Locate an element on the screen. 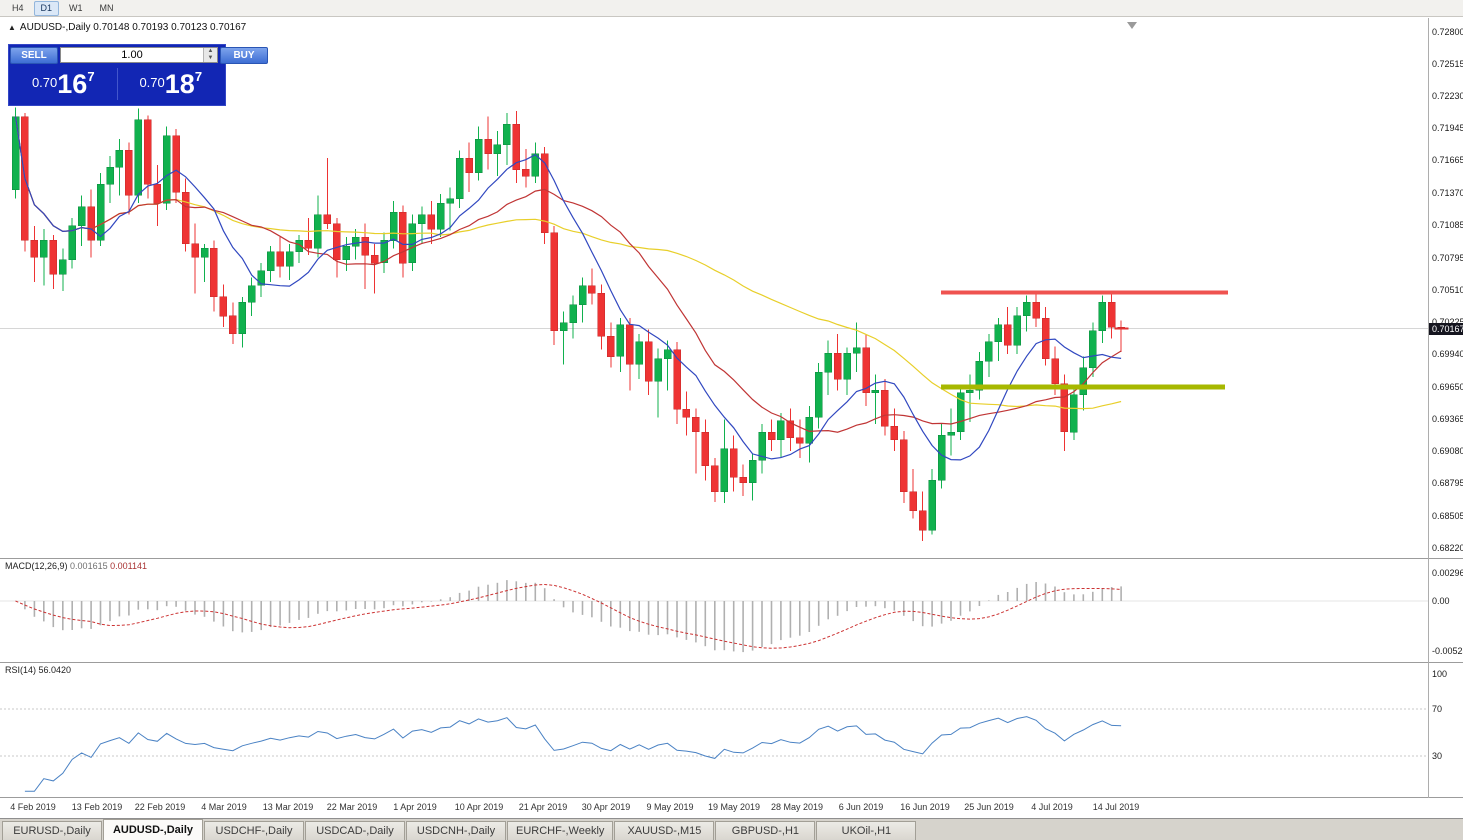  buy-button: BUY is located at coordinates (244, 55).